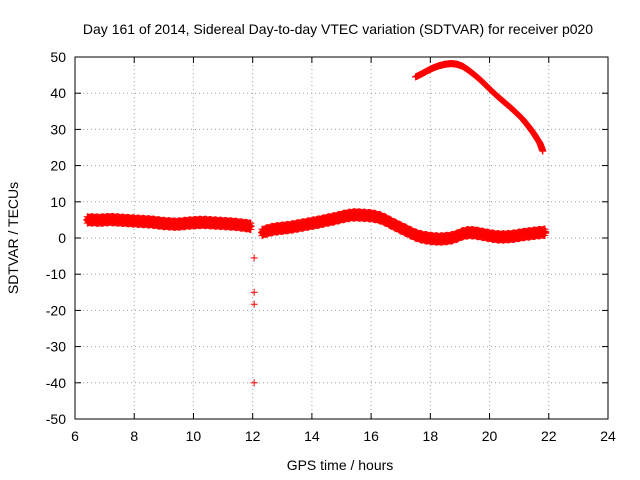 This screenshot has width=640, height=480. I want to click on x-tick-label: 8, so click(134, 436).